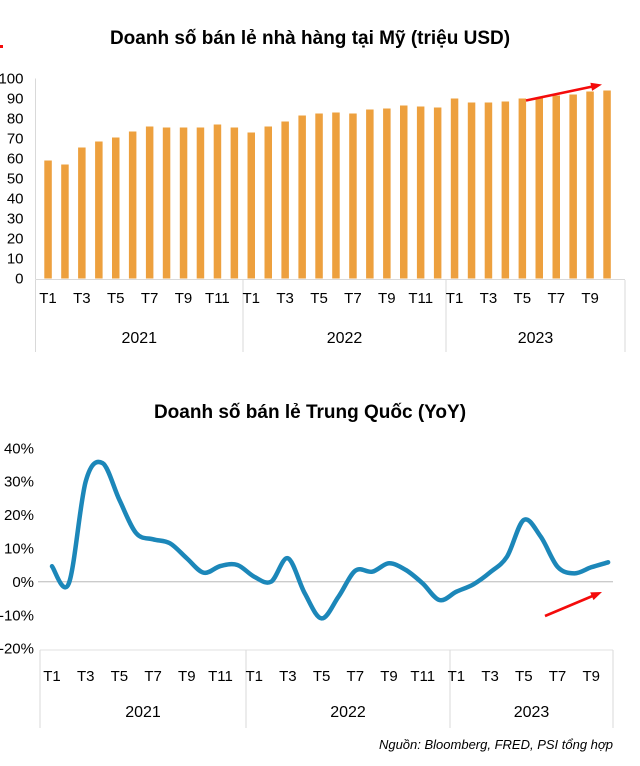  Describe the element at coordinates (19, 279) in the screenshot. I see `y-tick-label: 0` at that location.